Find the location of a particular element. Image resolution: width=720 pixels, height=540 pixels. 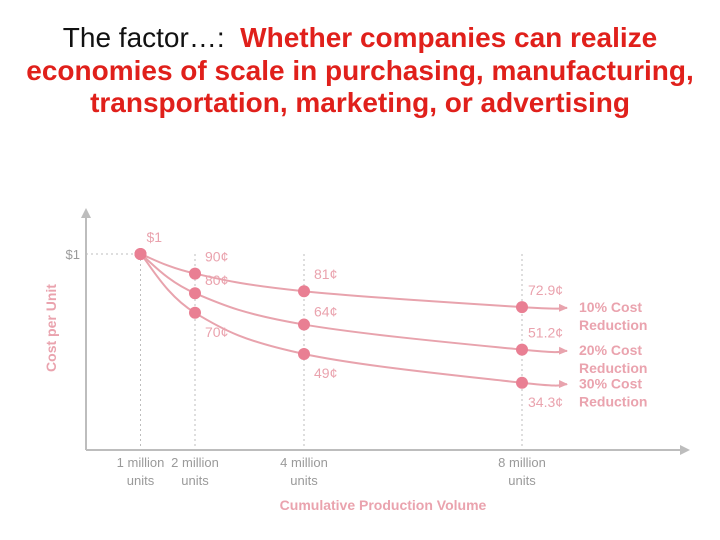

data-label: 64¢ is located at coordinates (325, 312).